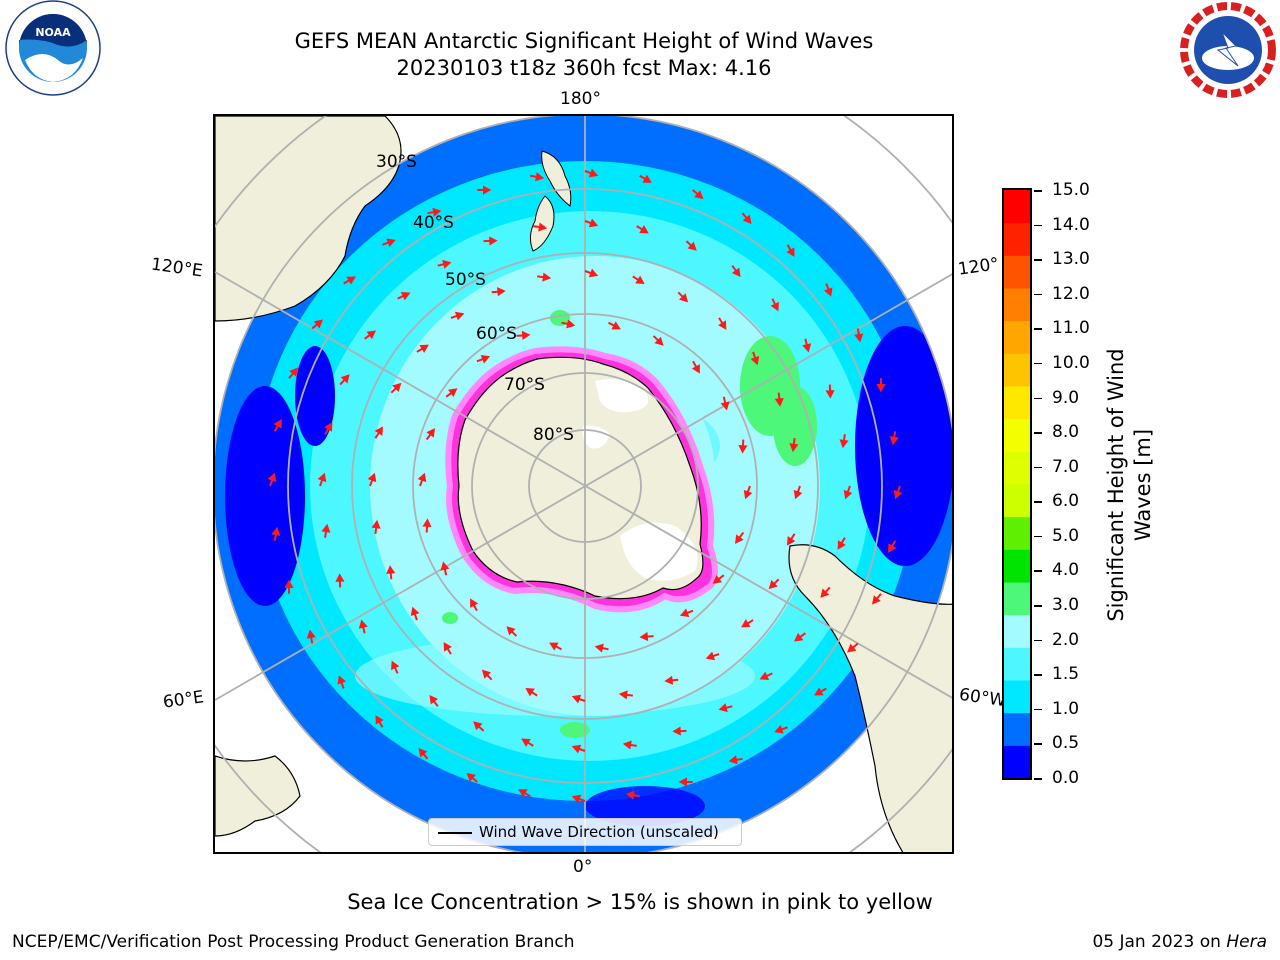 The image size is (1280, 960). I want to click on lat-label-40s: 40°S, so click(433, 223).